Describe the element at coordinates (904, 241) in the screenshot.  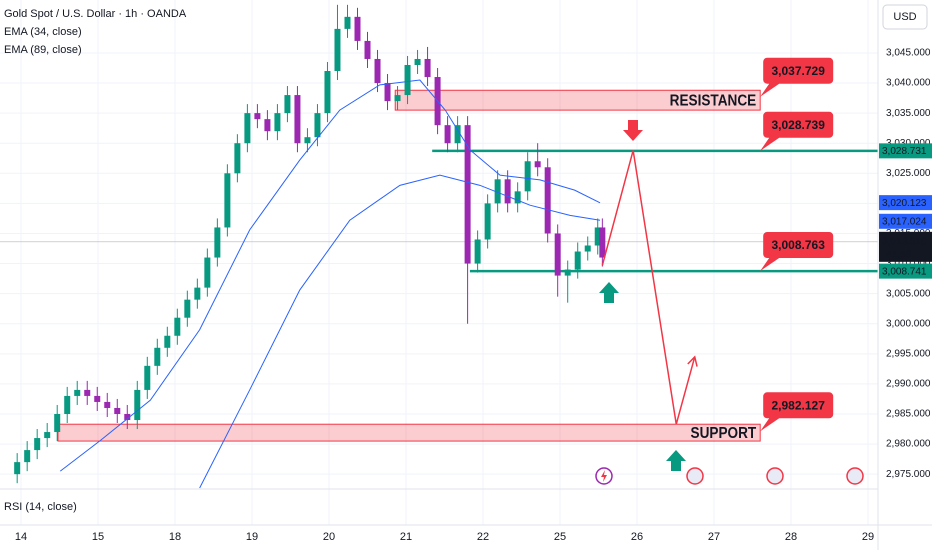
I see `price-label: 3,013.610` at that location.